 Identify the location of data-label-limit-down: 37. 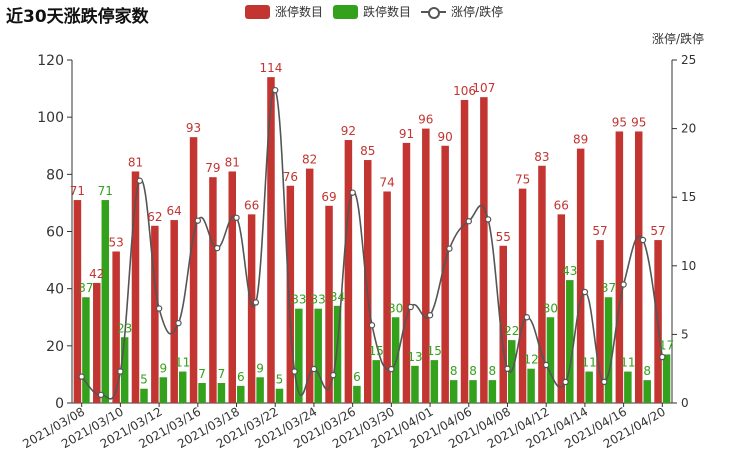
(85, 288).